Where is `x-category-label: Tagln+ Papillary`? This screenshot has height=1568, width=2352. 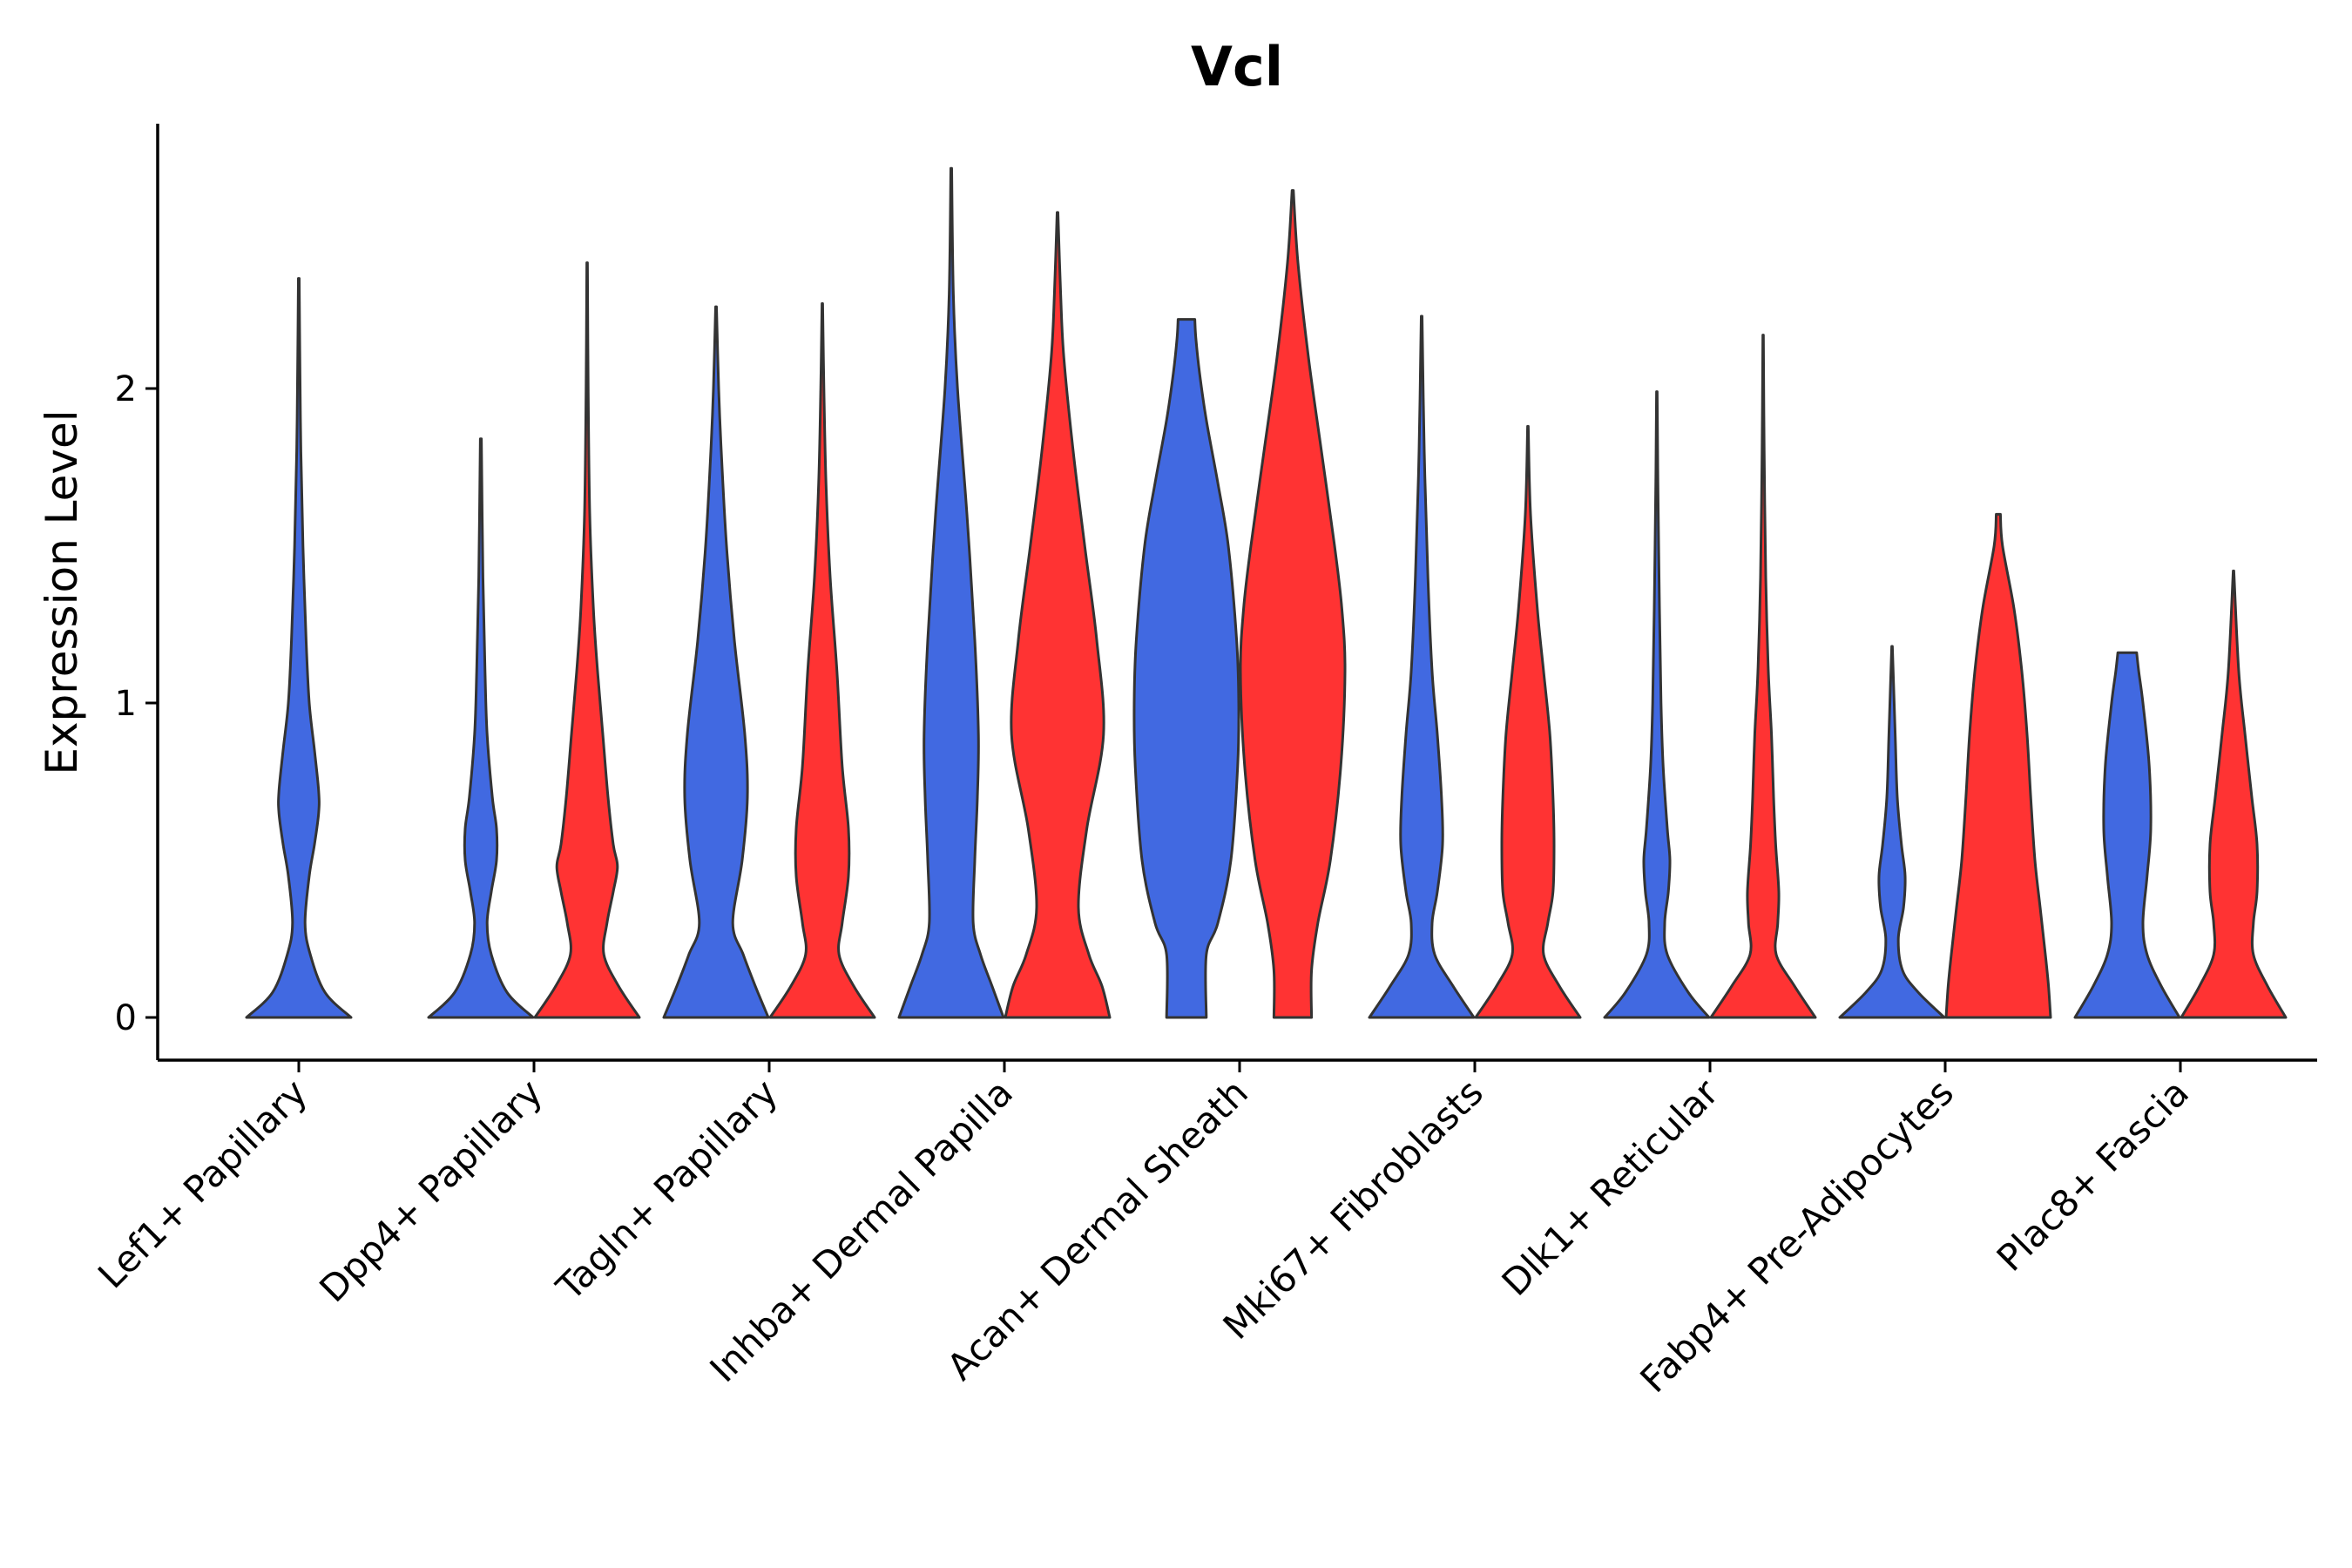 x-category-label: Tagln+ Papillary is located at coordinates (667, 1189).